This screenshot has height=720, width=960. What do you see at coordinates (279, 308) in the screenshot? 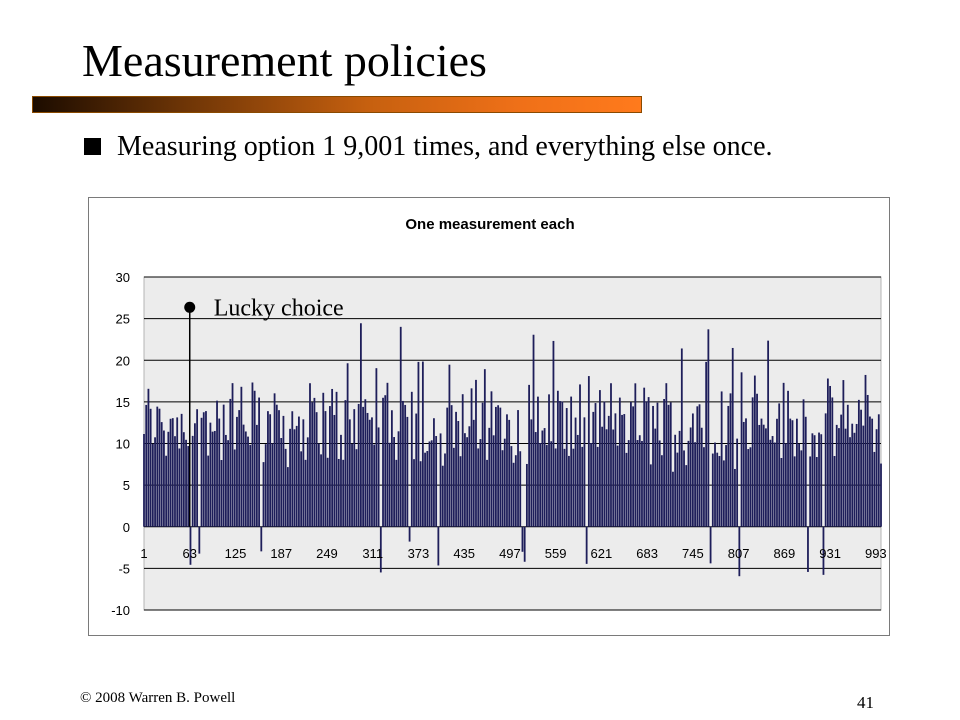
I see `lucky-choice-label: Lucky choice` at bounding box center [279, 308].